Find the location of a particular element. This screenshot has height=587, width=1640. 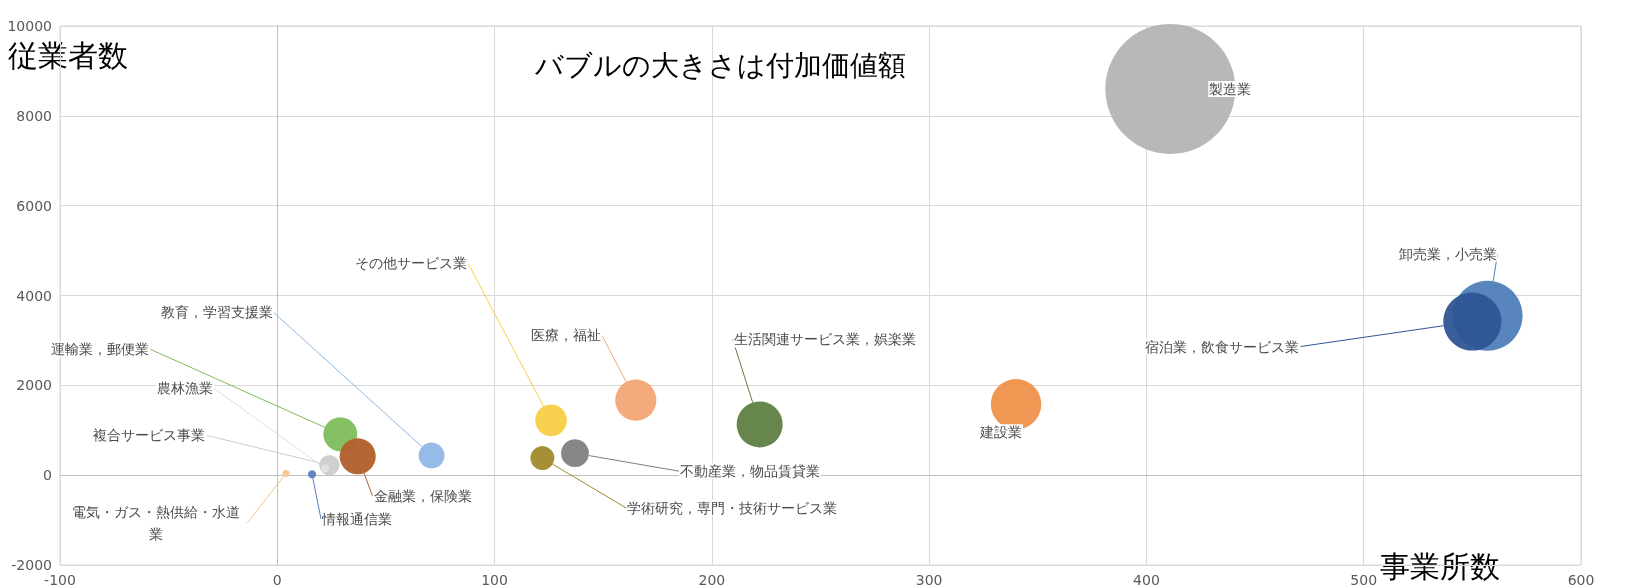

x-tick-label: 300 is located at coordinates (929, 579).